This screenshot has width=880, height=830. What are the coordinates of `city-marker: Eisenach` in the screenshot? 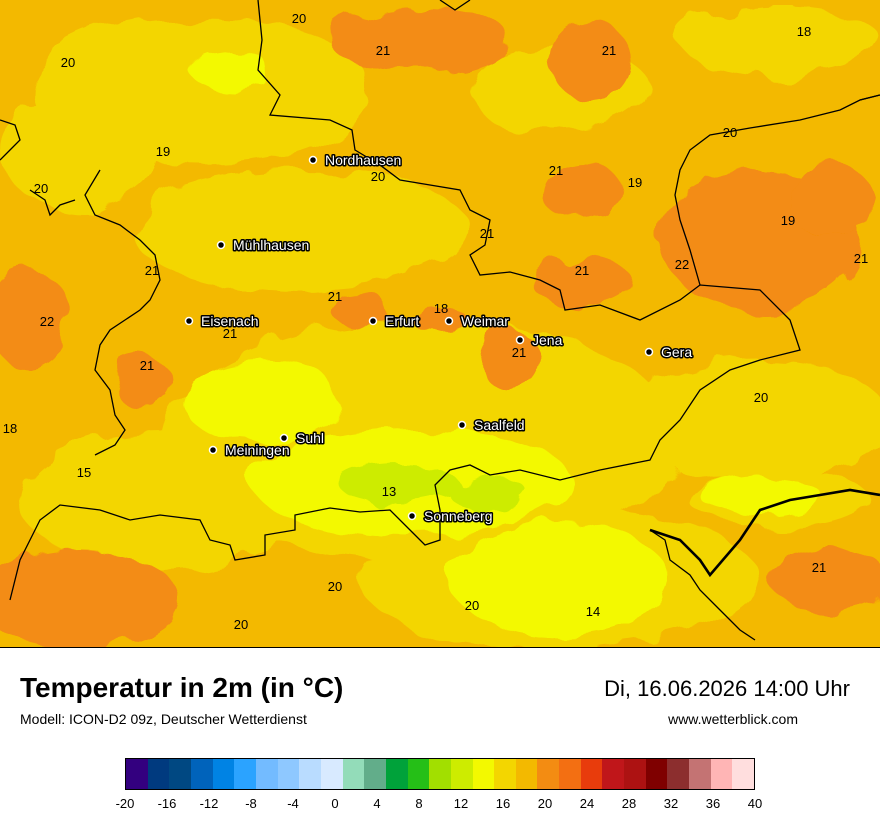 It's located at (222, 321).